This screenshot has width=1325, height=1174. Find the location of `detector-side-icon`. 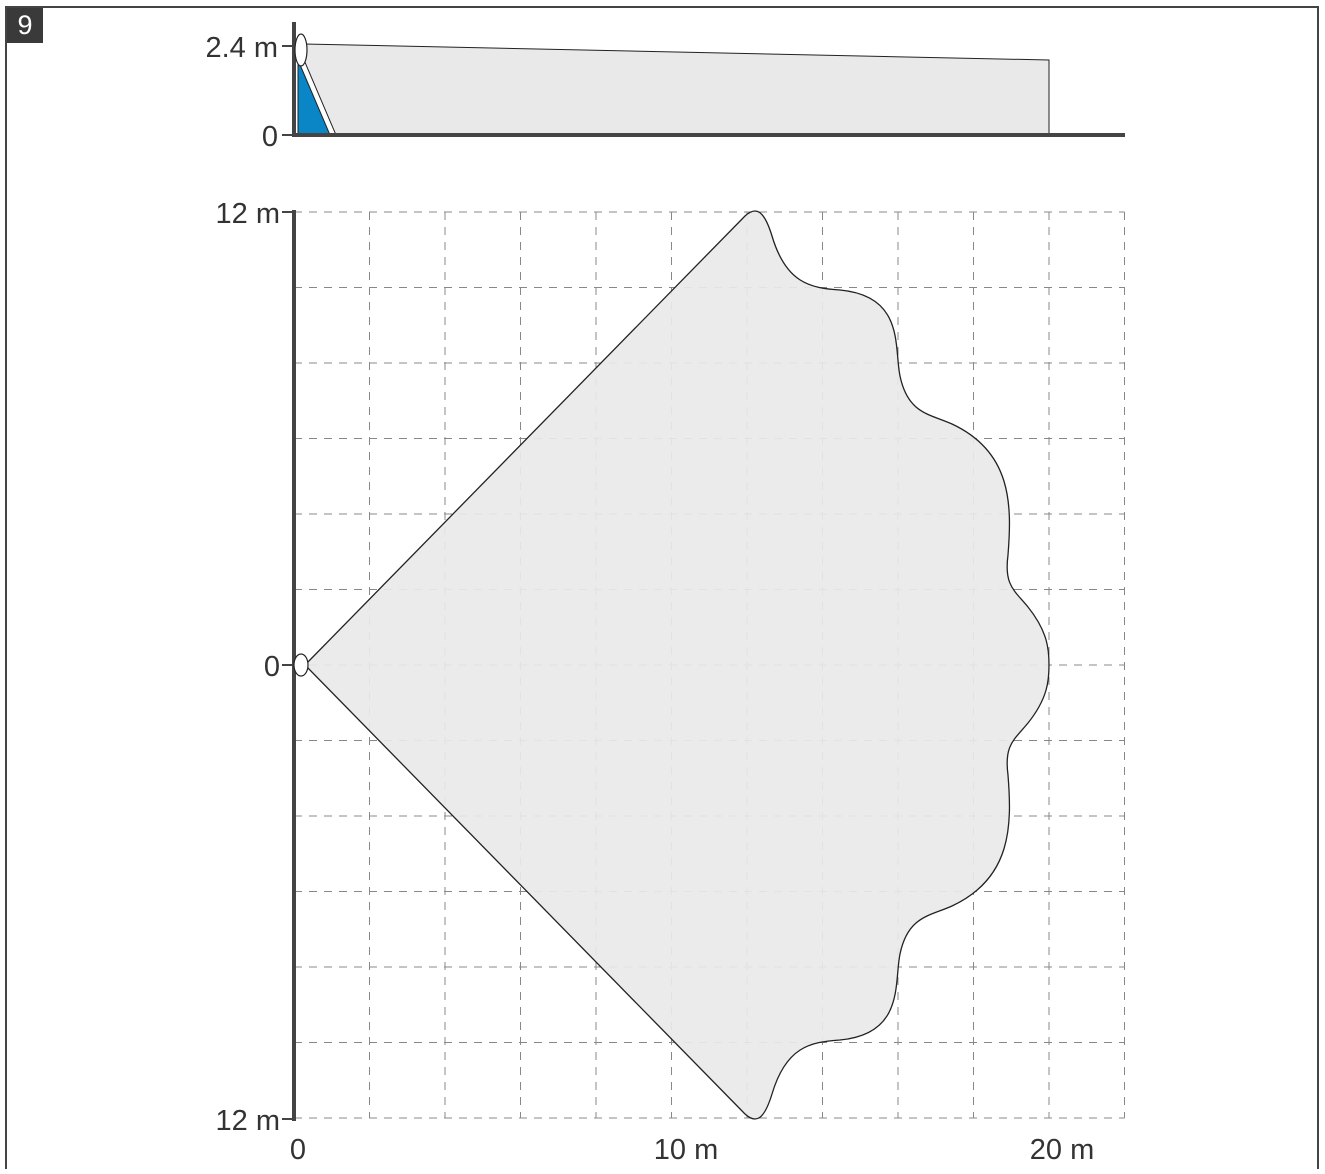

detector-side-icon is located at coordinates (301, 50).